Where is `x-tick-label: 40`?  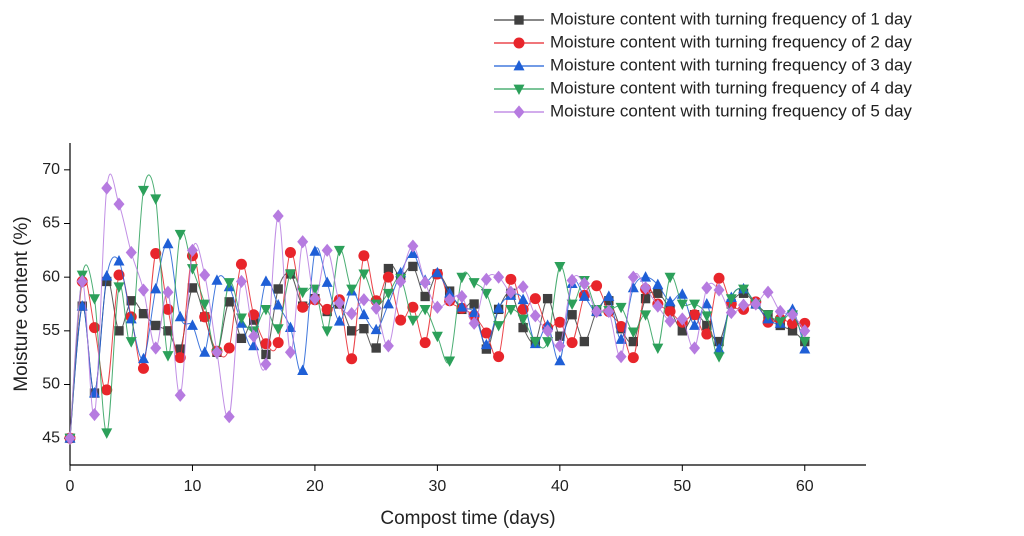
x-tick-label: 40 is located at coordinates (560, 486).